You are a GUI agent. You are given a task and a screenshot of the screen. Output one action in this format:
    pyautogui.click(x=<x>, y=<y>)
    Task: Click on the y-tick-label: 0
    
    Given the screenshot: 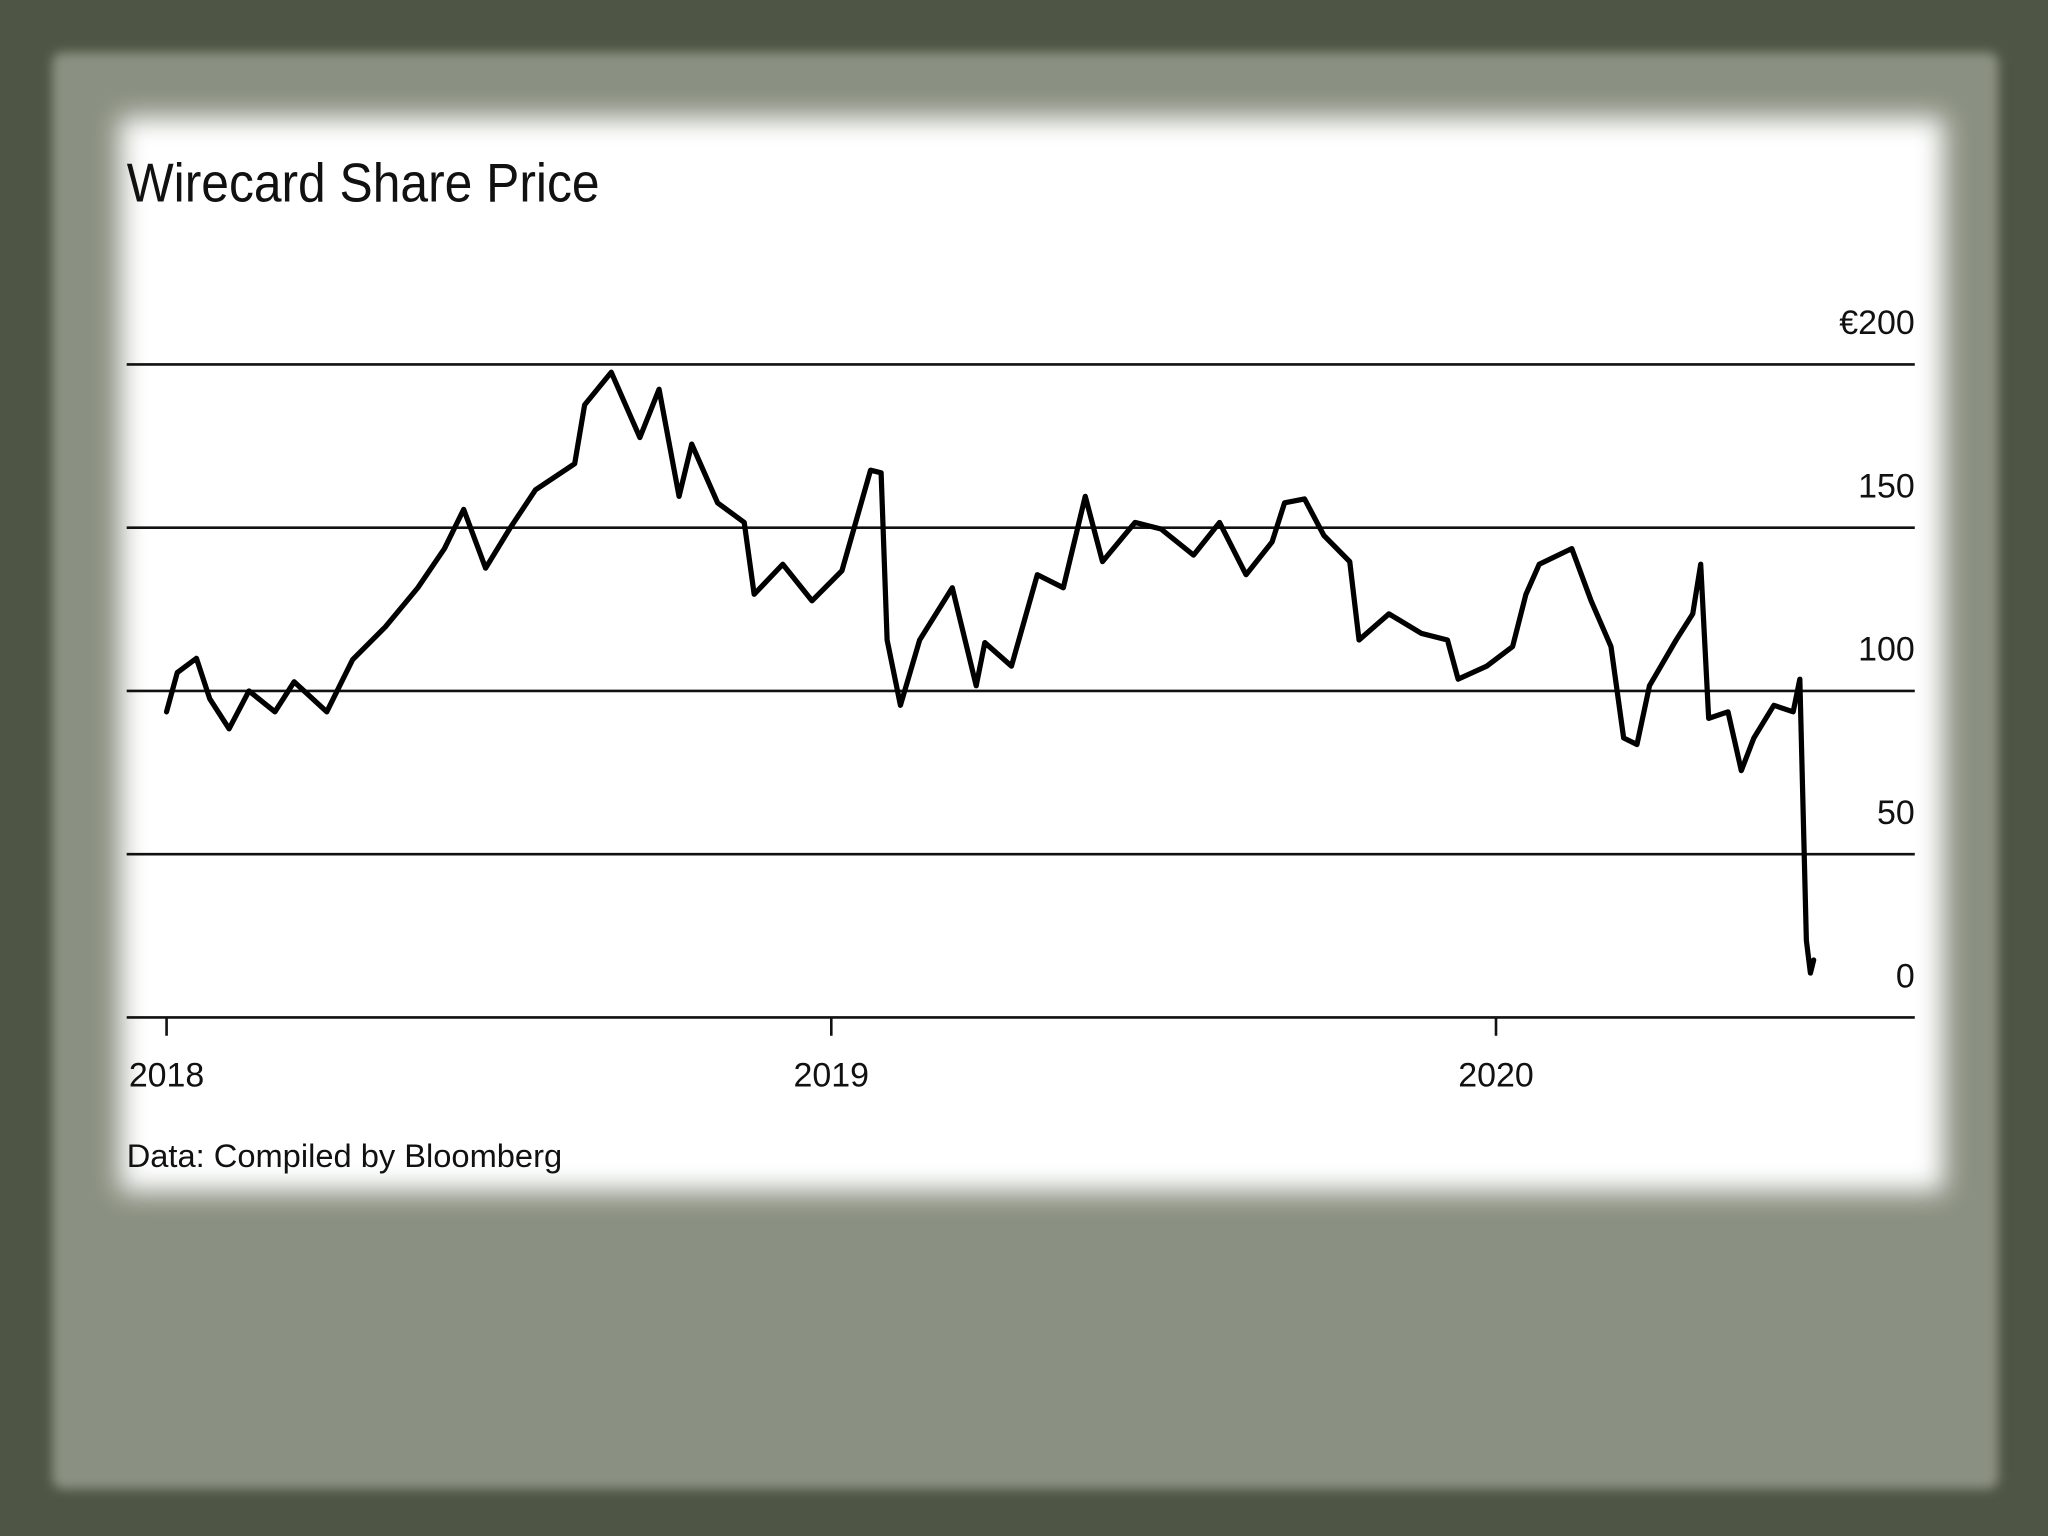 What is the action you would take?
    pyautogui.click(x=1905, y=976)
    